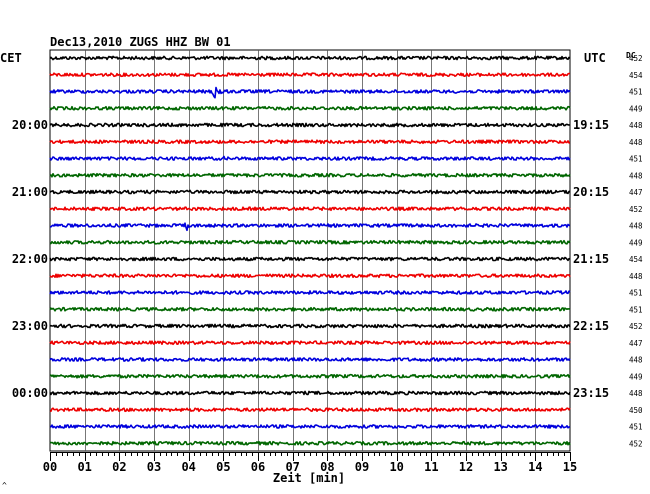 This screenshot has width=650, height=494. Describe the element at coordinates (30, 393) in the screenshot. I see `cet-hour-label: 00:00` at that location.